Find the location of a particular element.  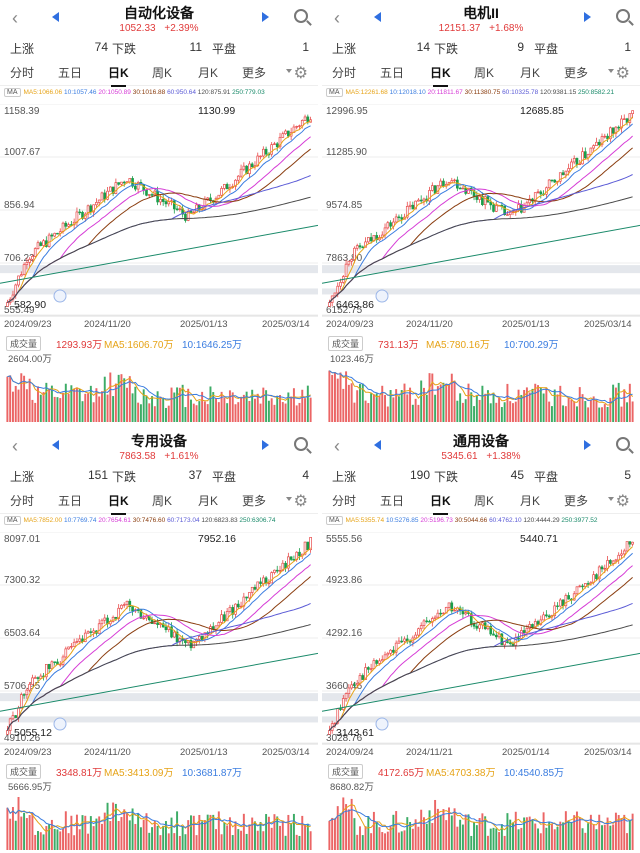

high-marker: 7952.16 is located at coordinates (217, 539).